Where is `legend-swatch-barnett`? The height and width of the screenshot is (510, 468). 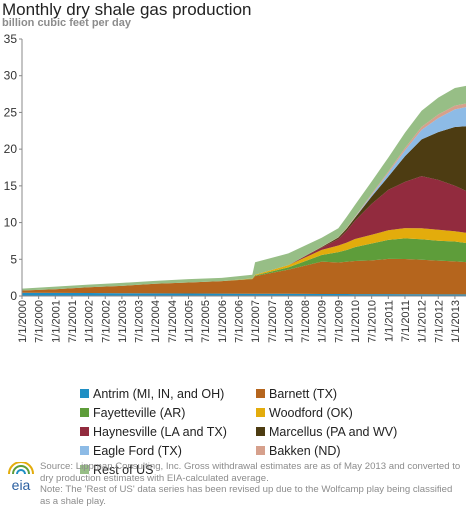
legend-swatch-barnett is located at coordinates (260, 393).